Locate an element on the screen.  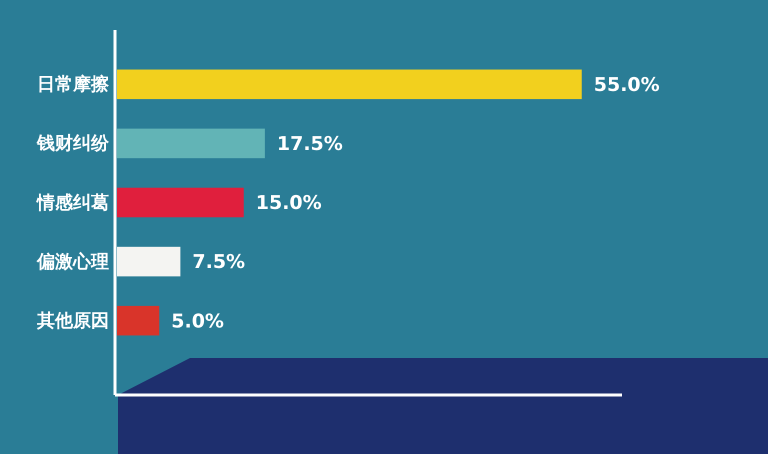
y-tick-label: 情感纠葛 is located at coordinates (72, 202).